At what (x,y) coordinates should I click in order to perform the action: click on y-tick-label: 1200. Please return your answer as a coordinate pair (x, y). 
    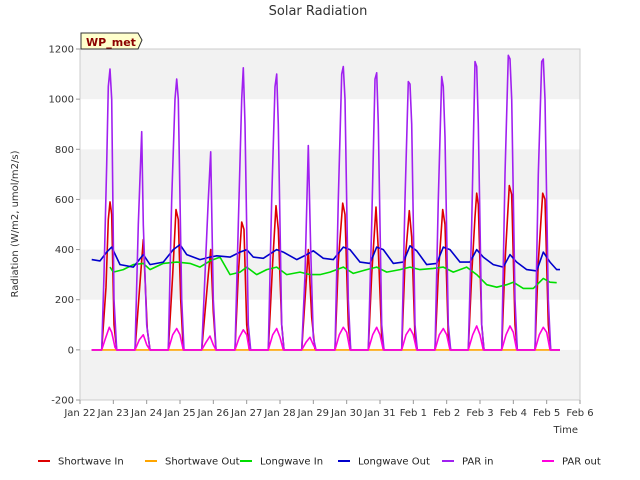
    Looking at the image, I should click on (61, 50).